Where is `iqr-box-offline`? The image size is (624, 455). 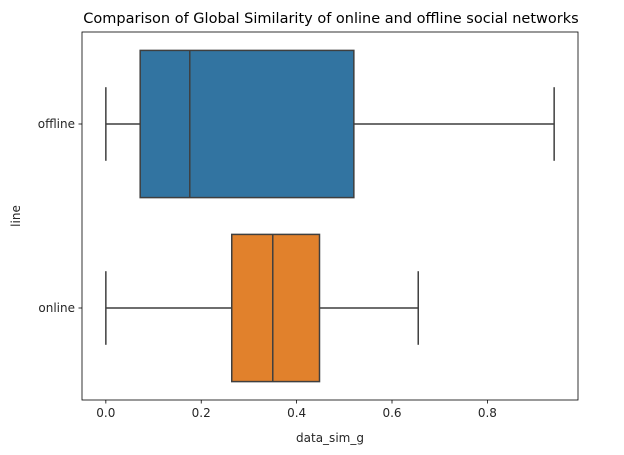 iqr-box-offline is located at coordinates (247, 124).